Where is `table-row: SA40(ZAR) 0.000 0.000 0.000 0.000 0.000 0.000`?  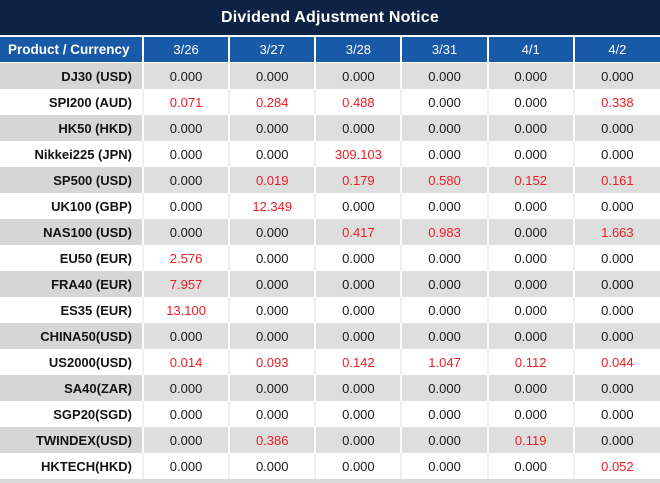 table-row: SA40(ZAR) 0.000 0.000 0.000 0.000 0.000 0.000 is located at coordinates (330, 388).